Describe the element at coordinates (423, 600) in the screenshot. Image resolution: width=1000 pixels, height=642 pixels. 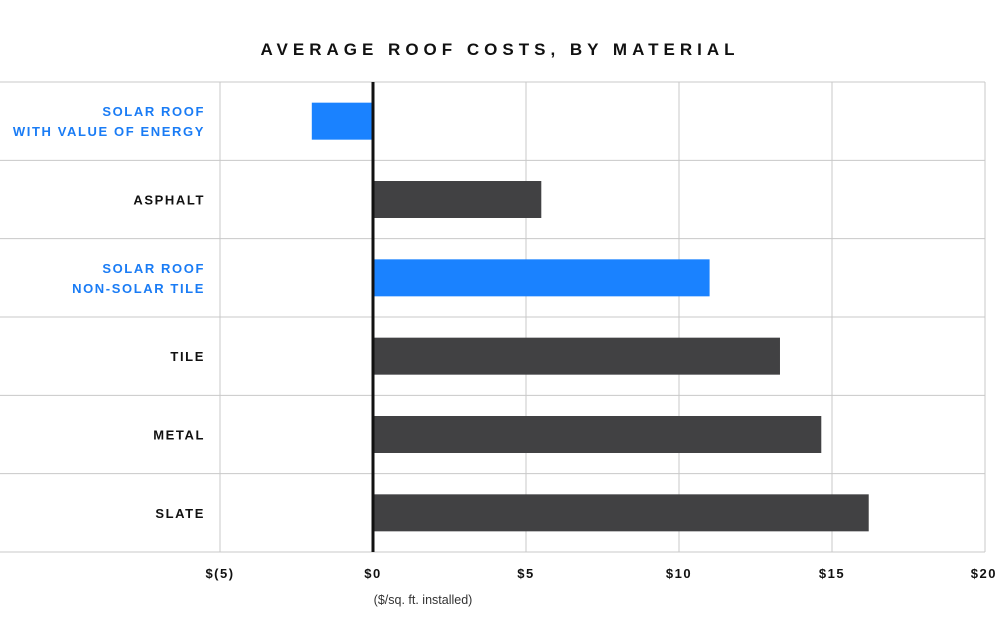
I see `x-axis-label: ($/sq. ft. installed)` at that location.